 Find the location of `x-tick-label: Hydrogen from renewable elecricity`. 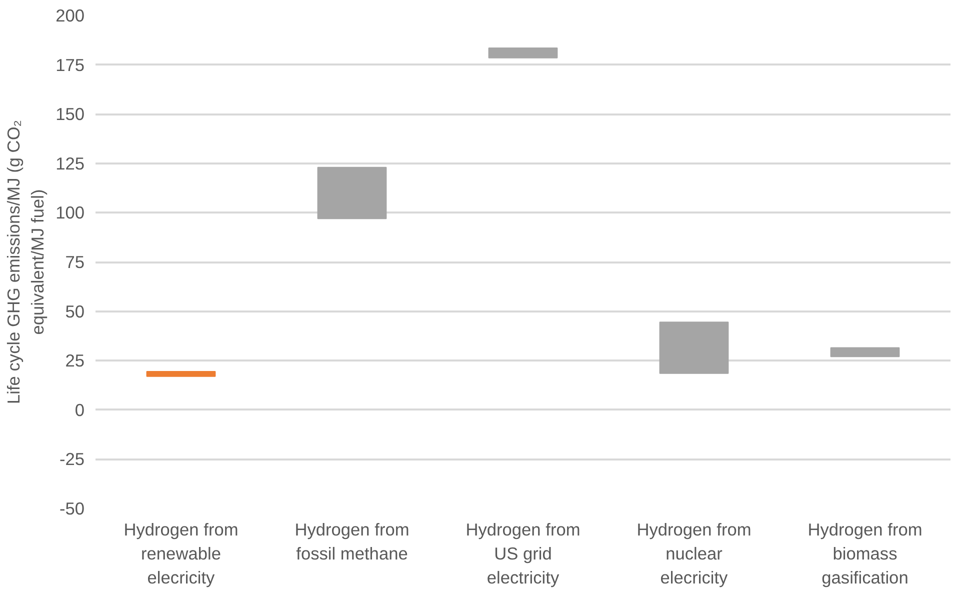

x-tick-label: Hydrogen from renewable elecricity is located at coordinates (181, 554).